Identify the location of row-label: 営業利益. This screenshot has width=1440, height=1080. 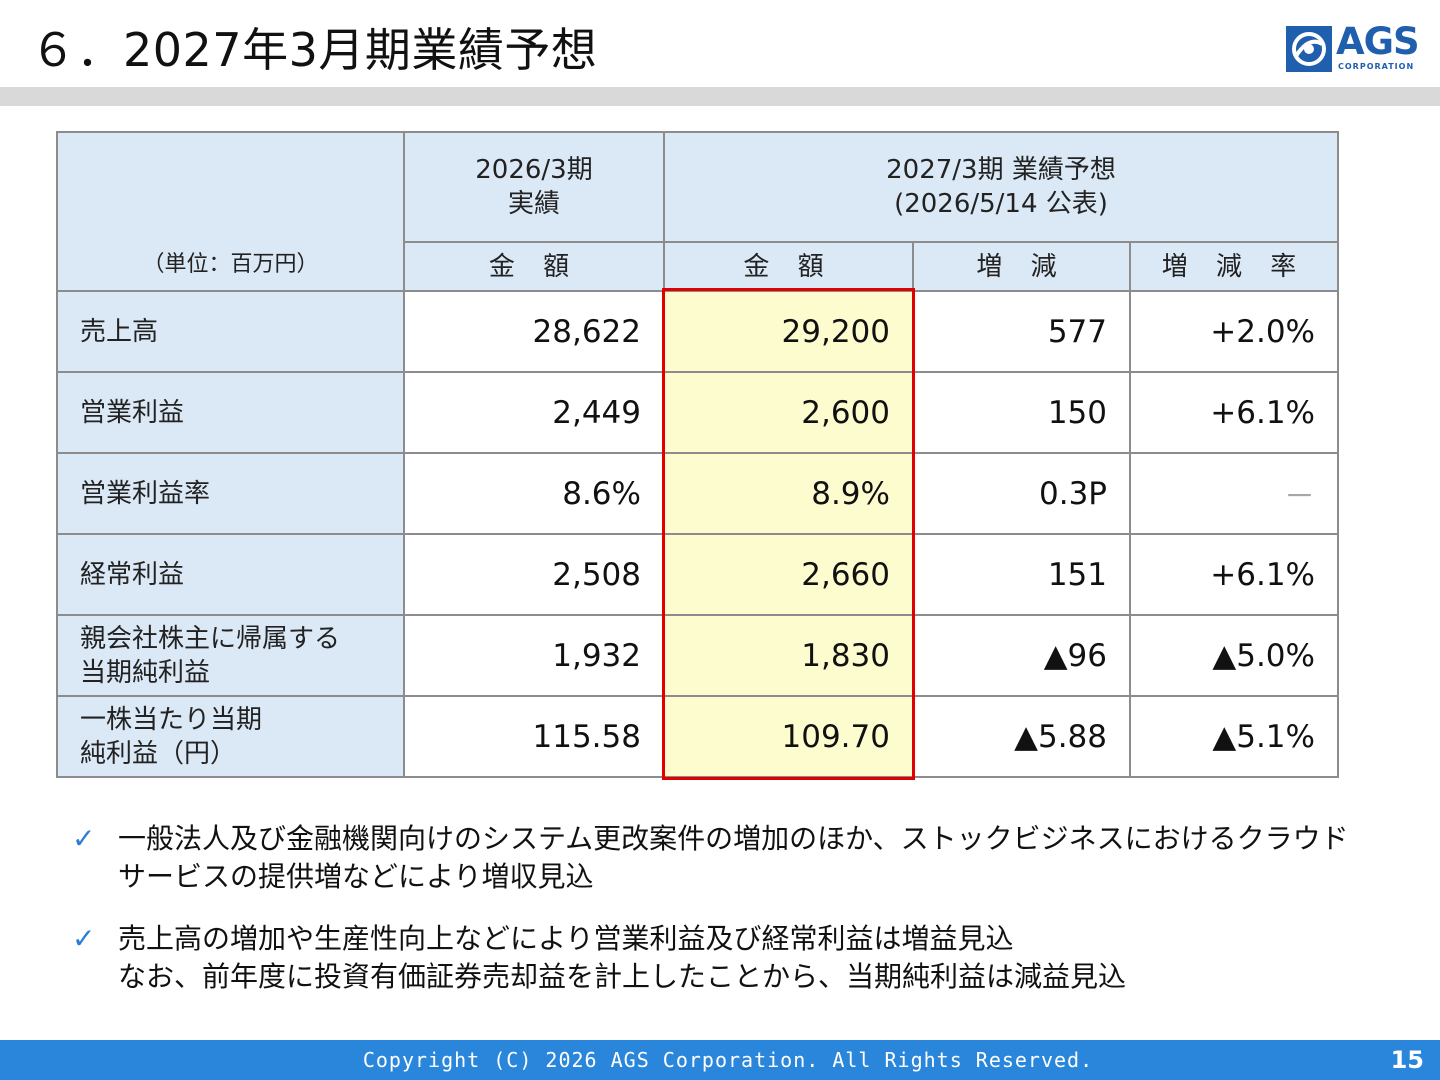
(230, 412).